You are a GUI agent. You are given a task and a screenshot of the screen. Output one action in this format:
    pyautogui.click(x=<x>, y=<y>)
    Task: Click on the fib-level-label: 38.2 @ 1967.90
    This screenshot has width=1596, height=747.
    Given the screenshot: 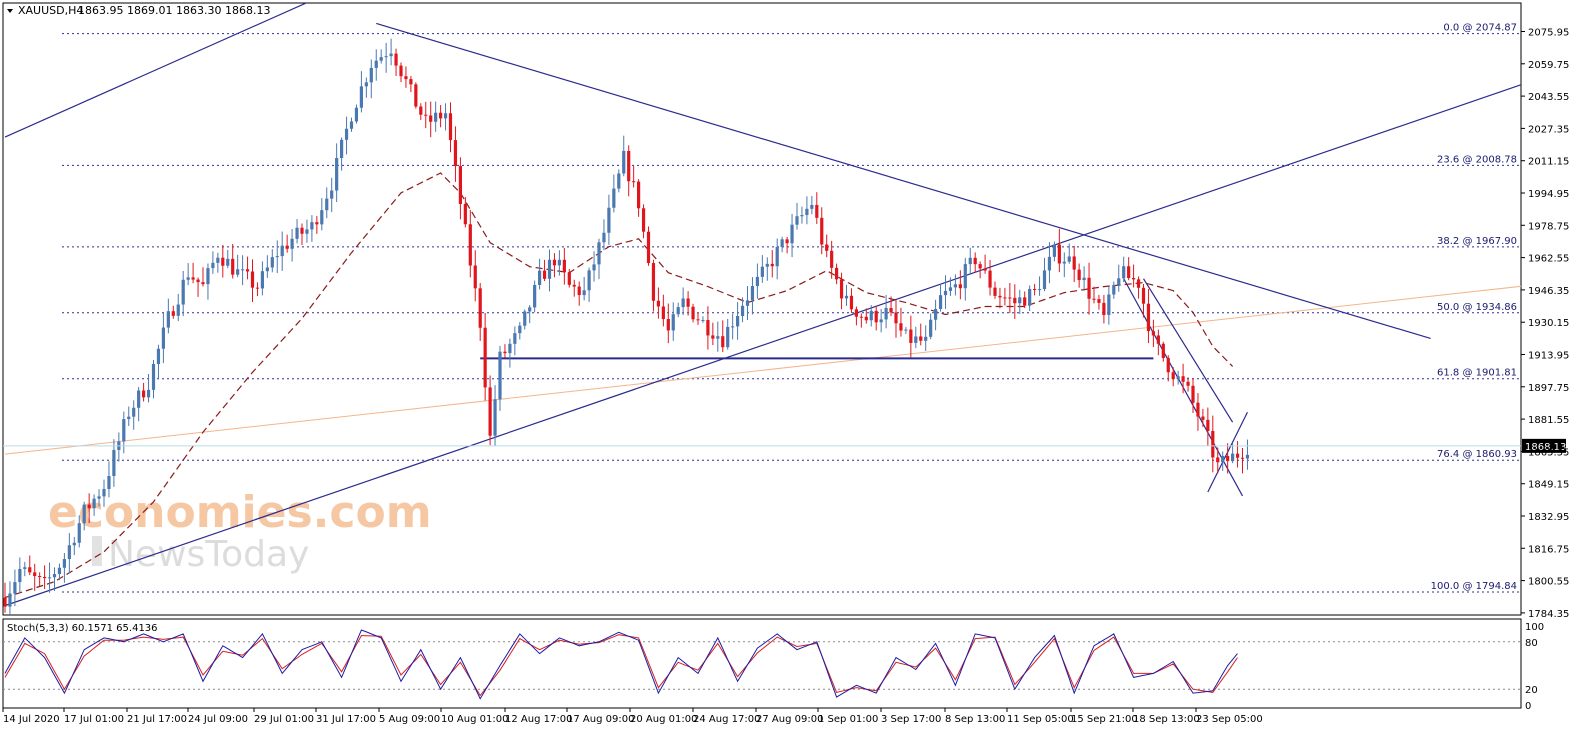 What is the action you would take?
    pyautogui.click(x=1477, y=241)
    